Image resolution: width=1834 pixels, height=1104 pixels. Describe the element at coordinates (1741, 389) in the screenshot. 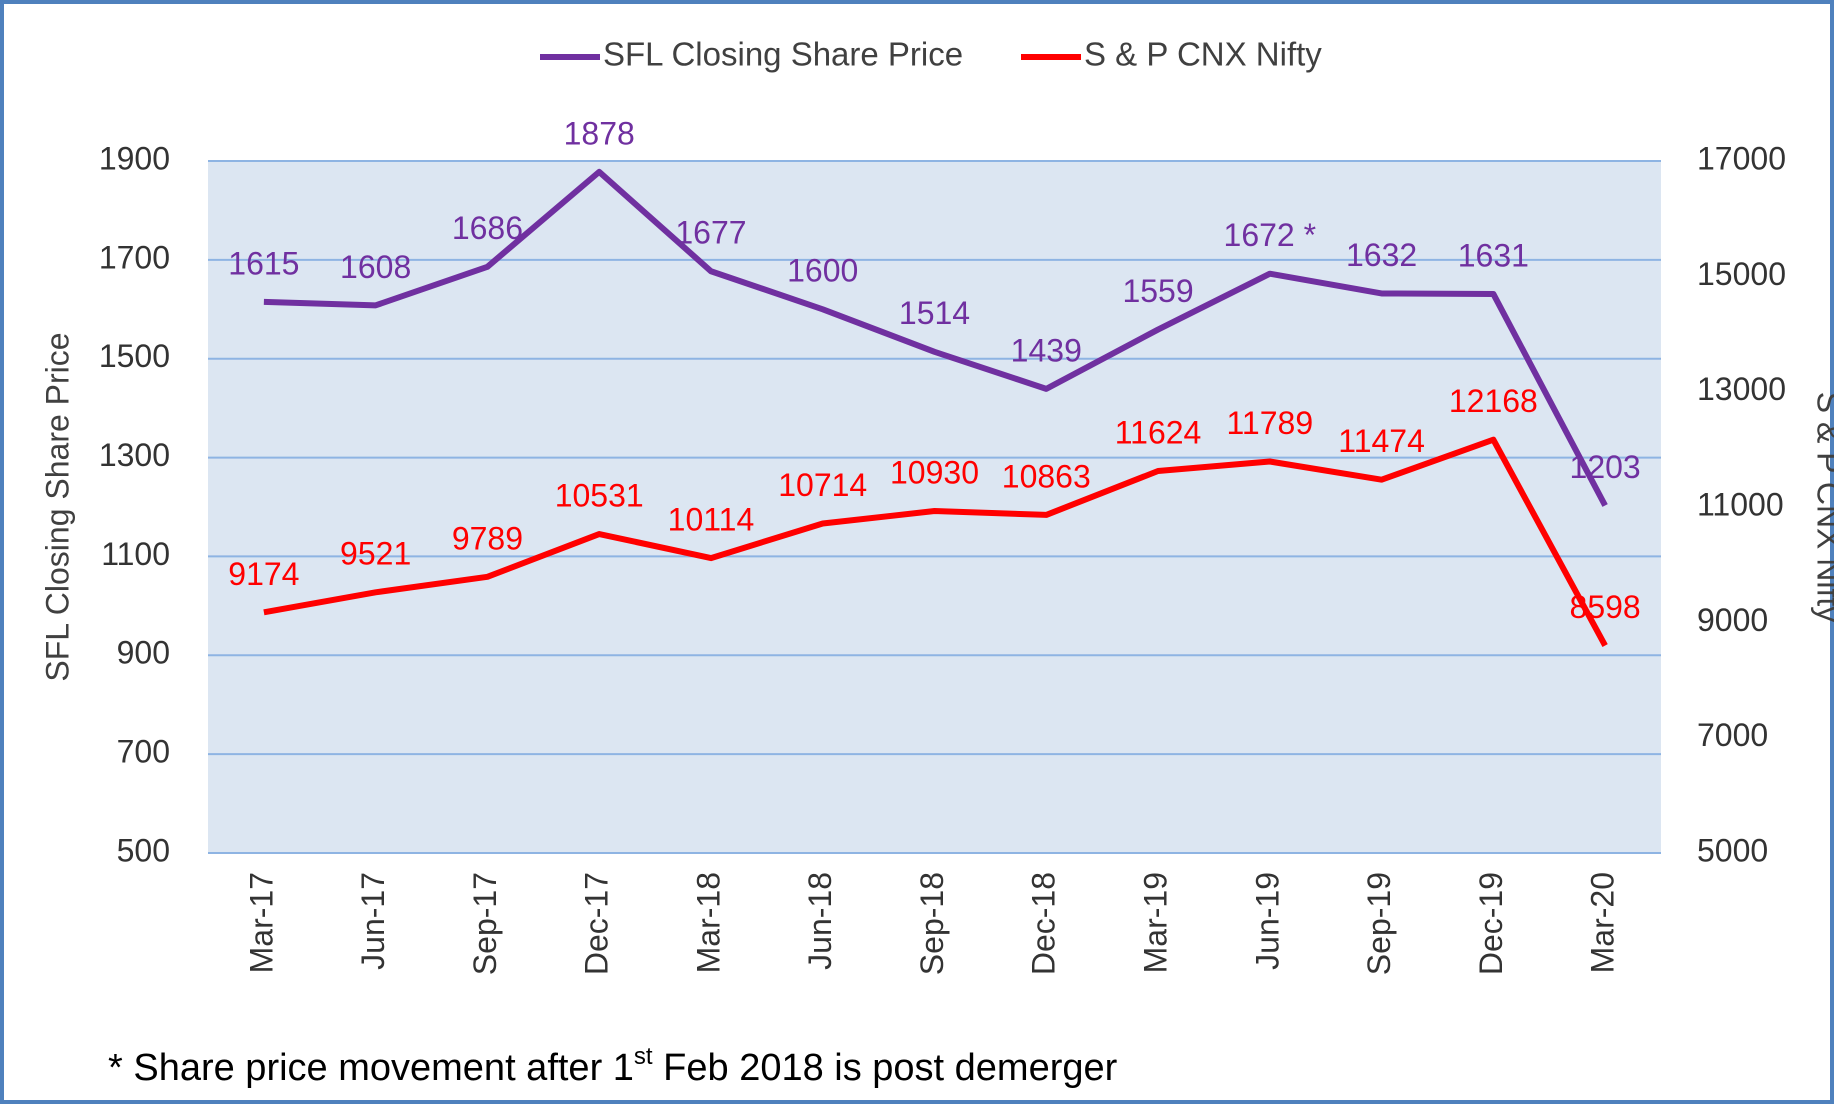

I see `y2-tick-label: 13000` at that location.